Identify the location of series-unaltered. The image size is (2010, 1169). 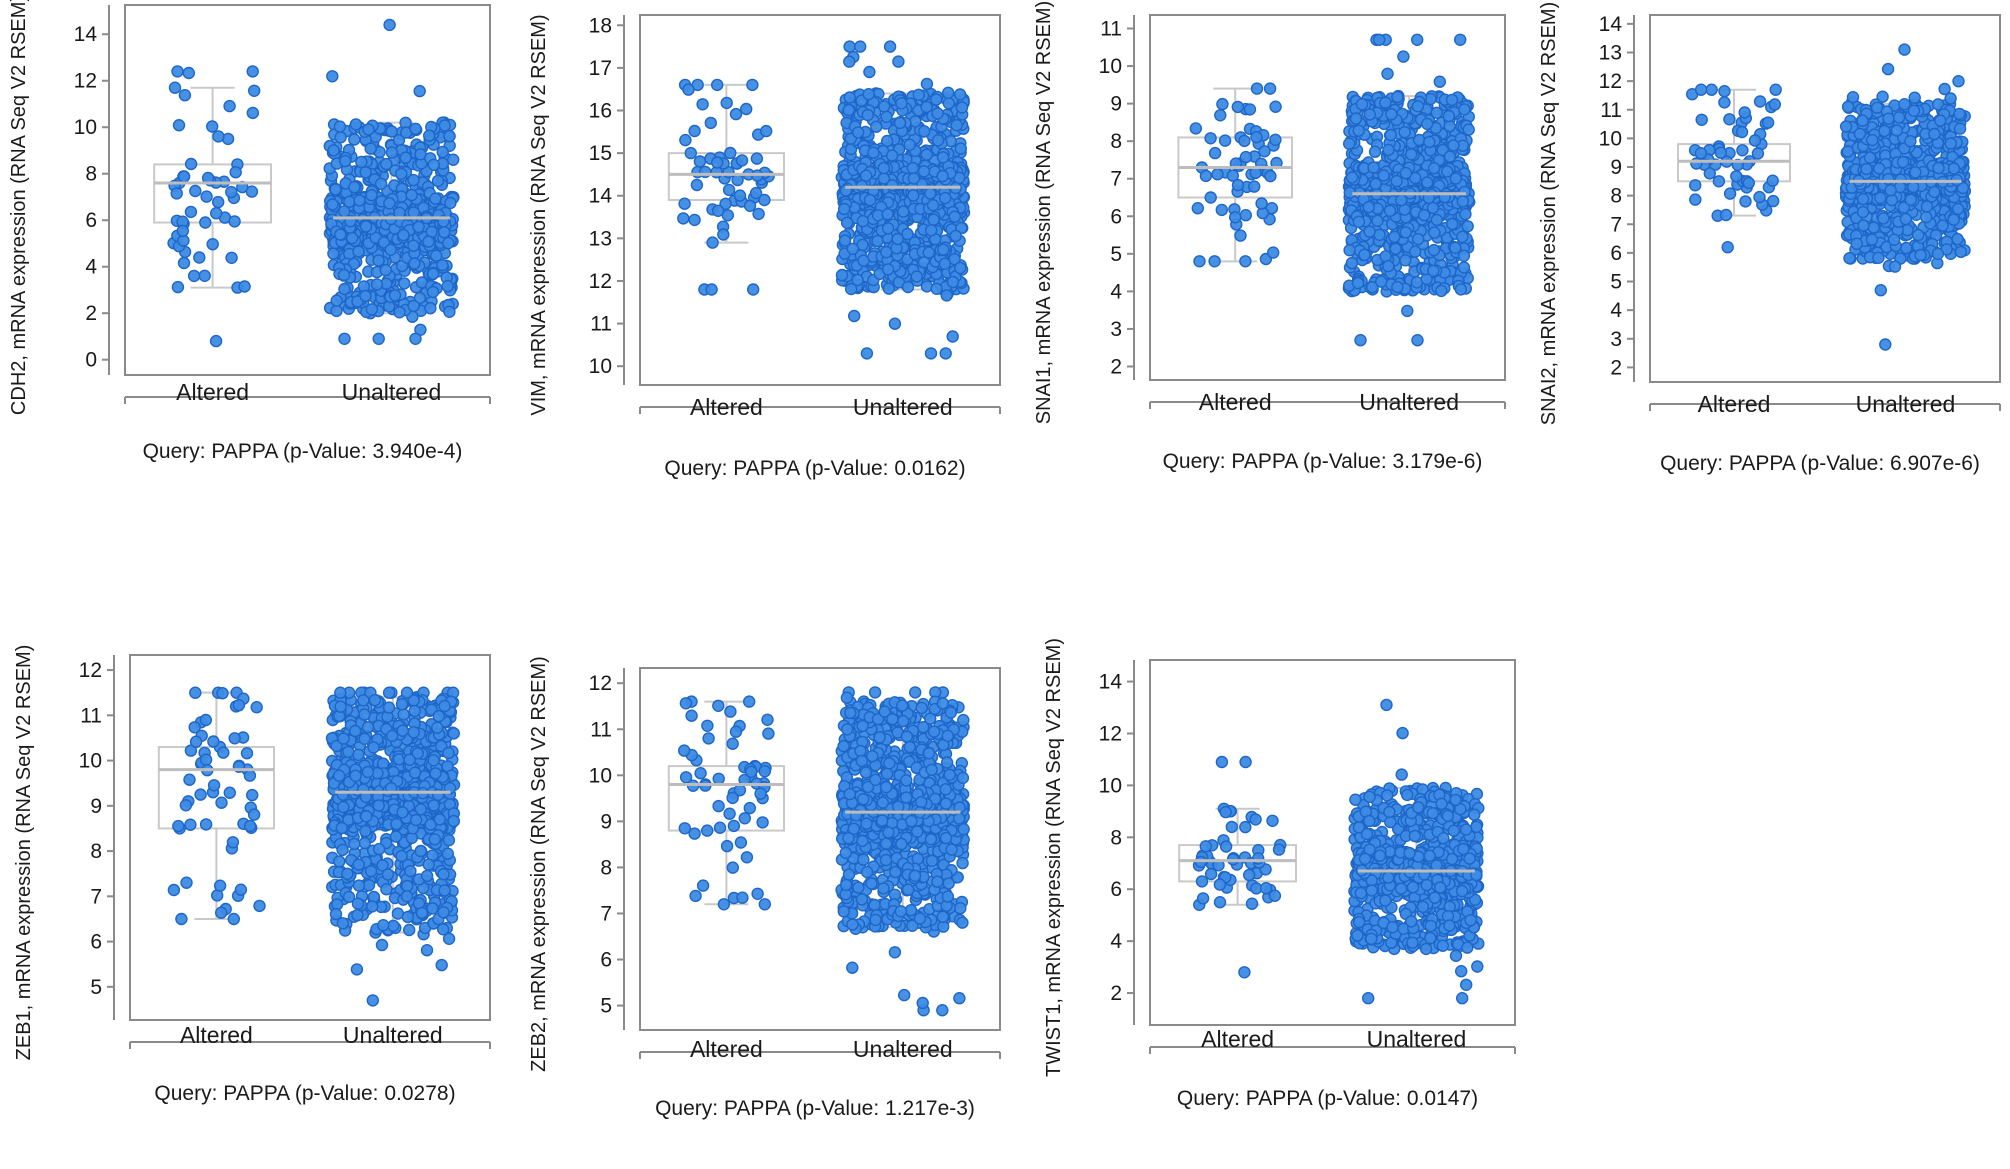
(1905, 197).